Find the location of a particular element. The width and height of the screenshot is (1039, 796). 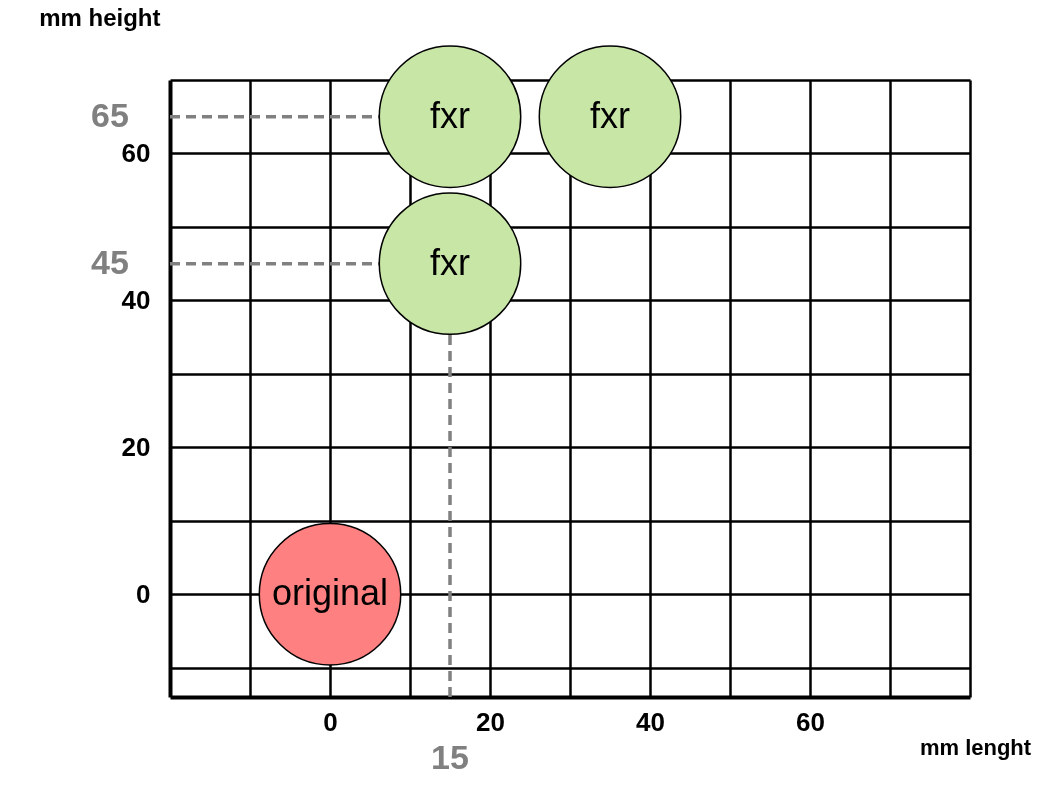

y-tick-label: 0 is located at coordinates (143, 593).